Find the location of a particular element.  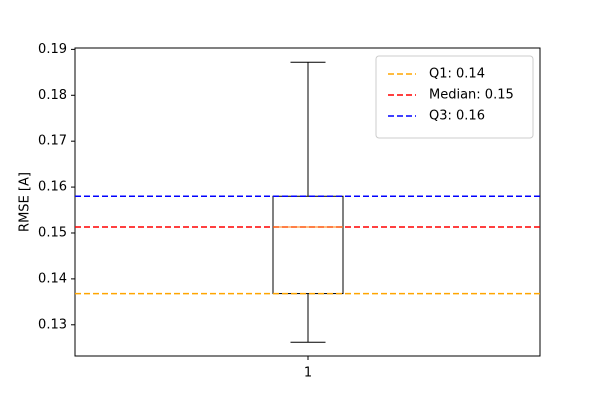

y-axis: 0.13 0.14 0.15 0.16 0.17 0.18 0.19 is located at coordinates (56, 187).